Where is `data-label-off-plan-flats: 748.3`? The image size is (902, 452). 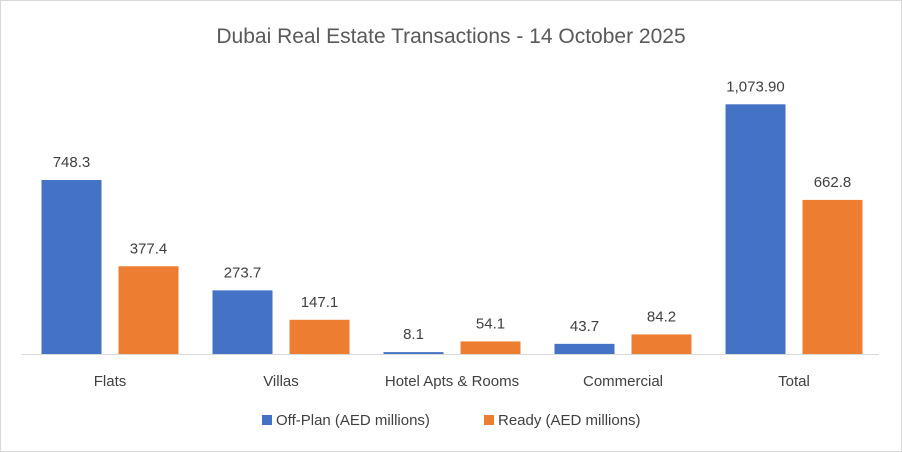
data-label-off-plan-flats: 748.3 is located at coordinates (72, 162).